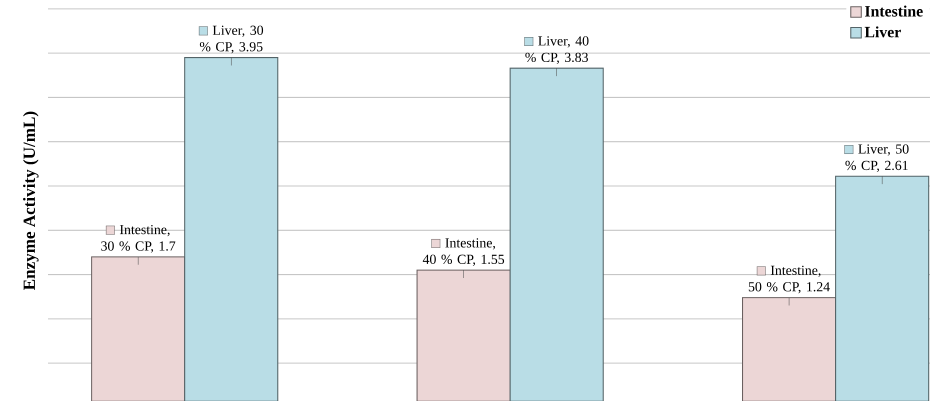 The height and width of the screenshot is (401, 930). Describe the element at coordinates (31, 201) in the screenshot. I see `y-axis-title: Enzyme Activity (U/mL)` at that location.